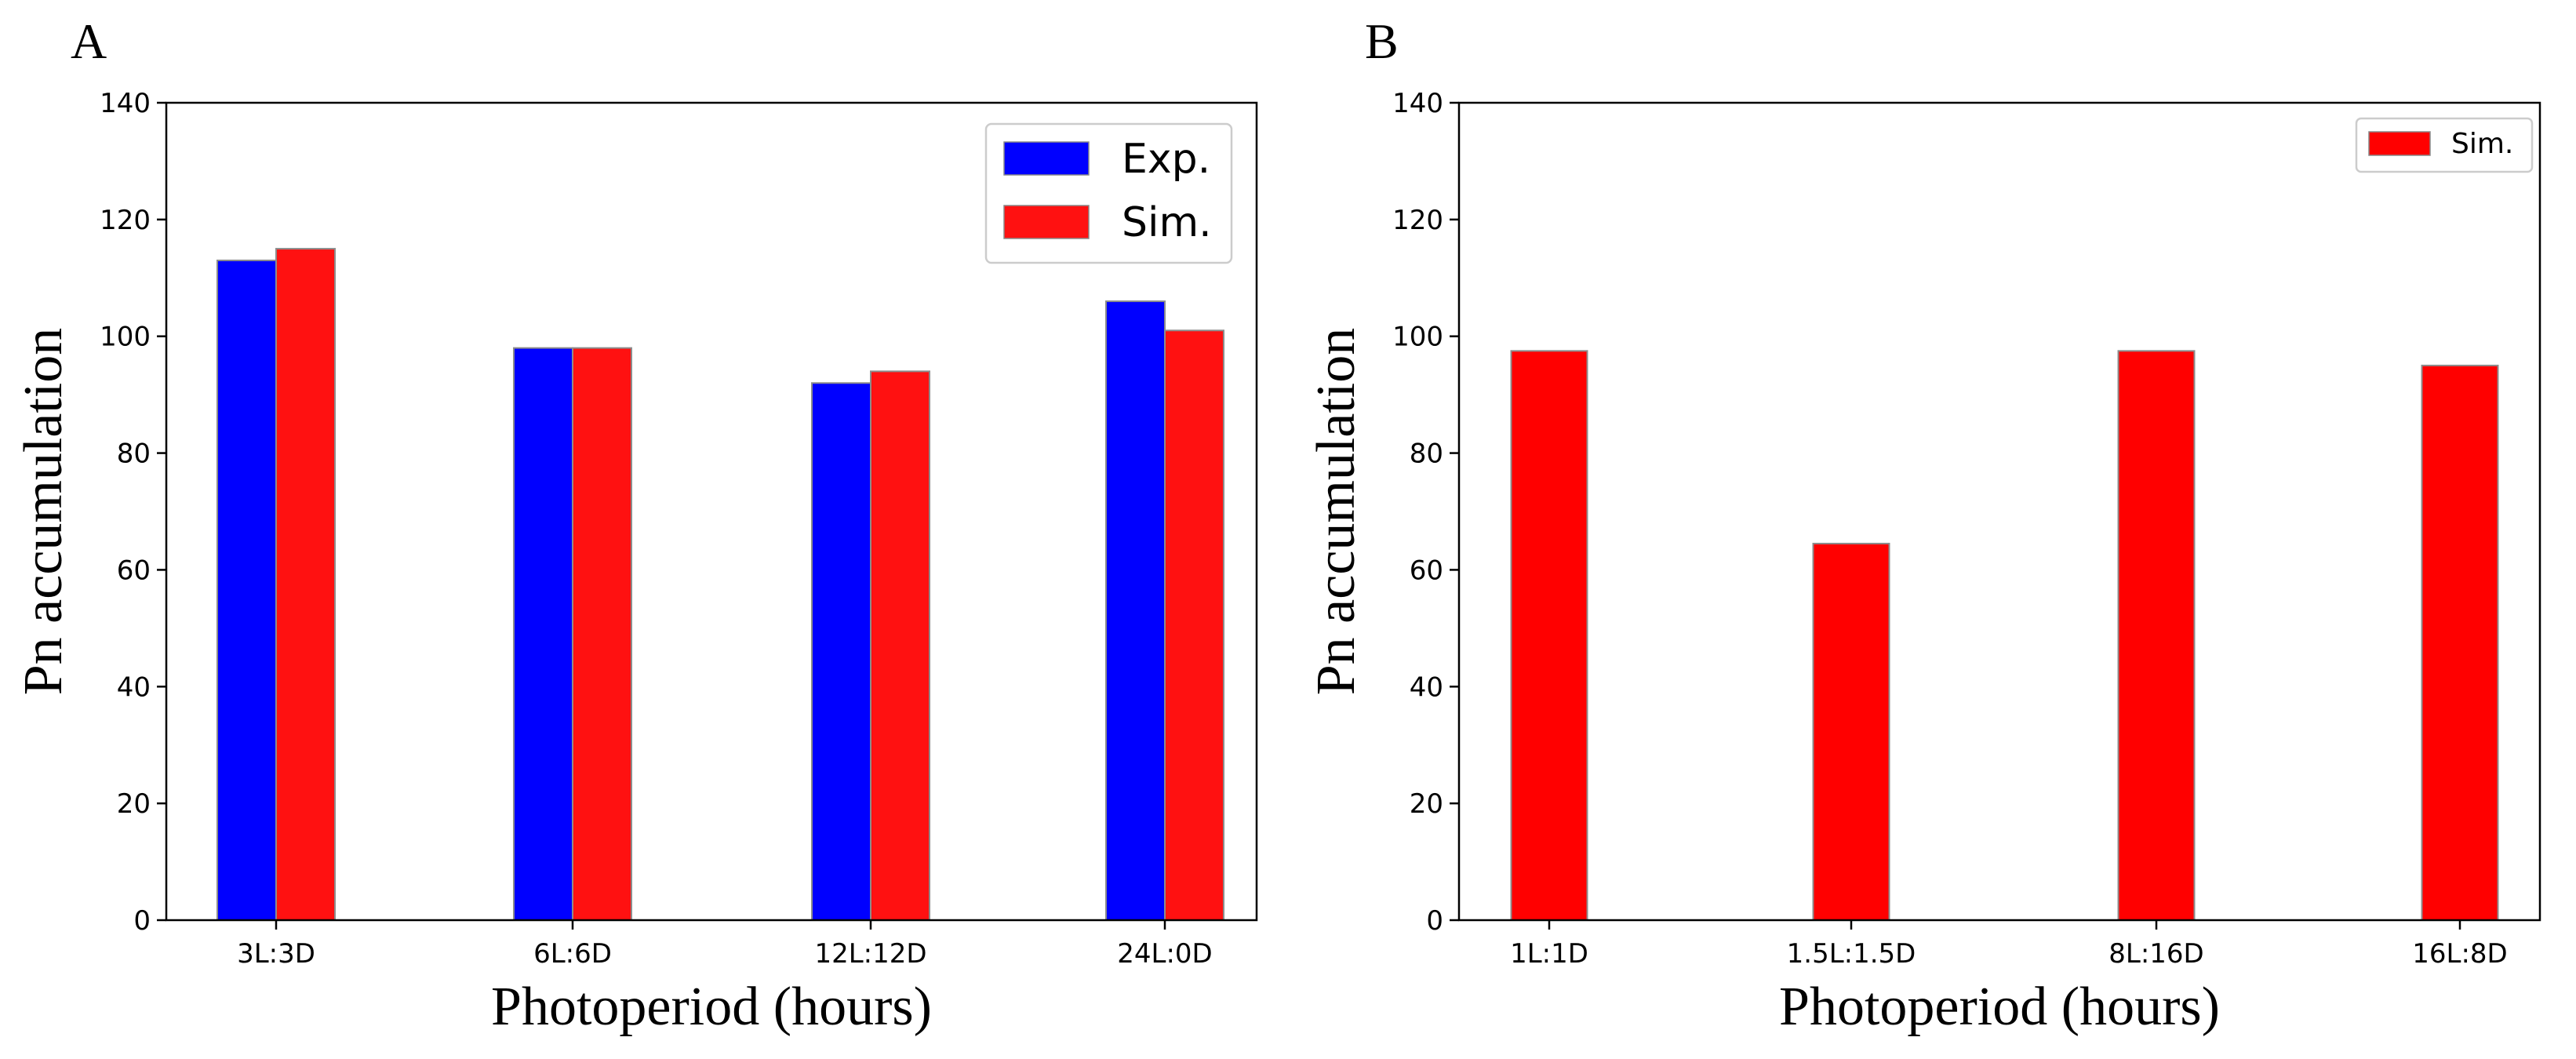  What do you see at coordinates (2155, 954) in the screenshot?
I see `x-tick-label: 8L:16D` at bounding box center [2155, 954].